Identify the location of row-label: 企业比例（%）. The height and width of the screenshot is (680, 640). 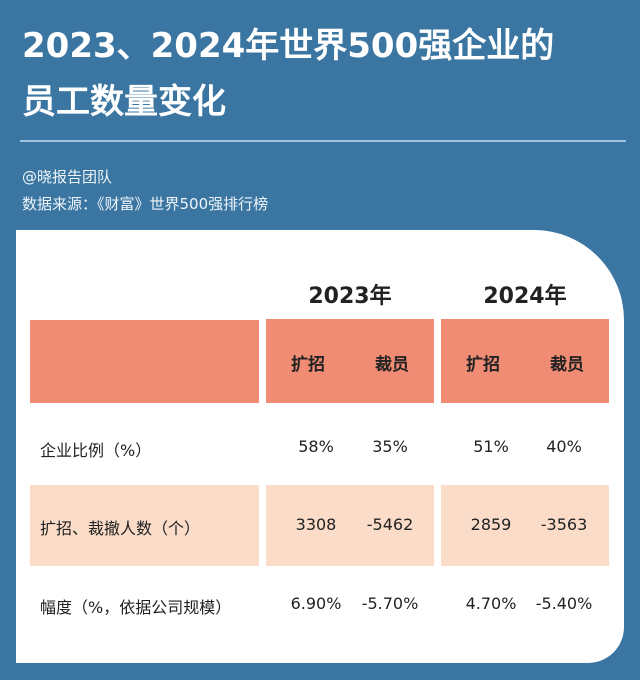
(96, 450).